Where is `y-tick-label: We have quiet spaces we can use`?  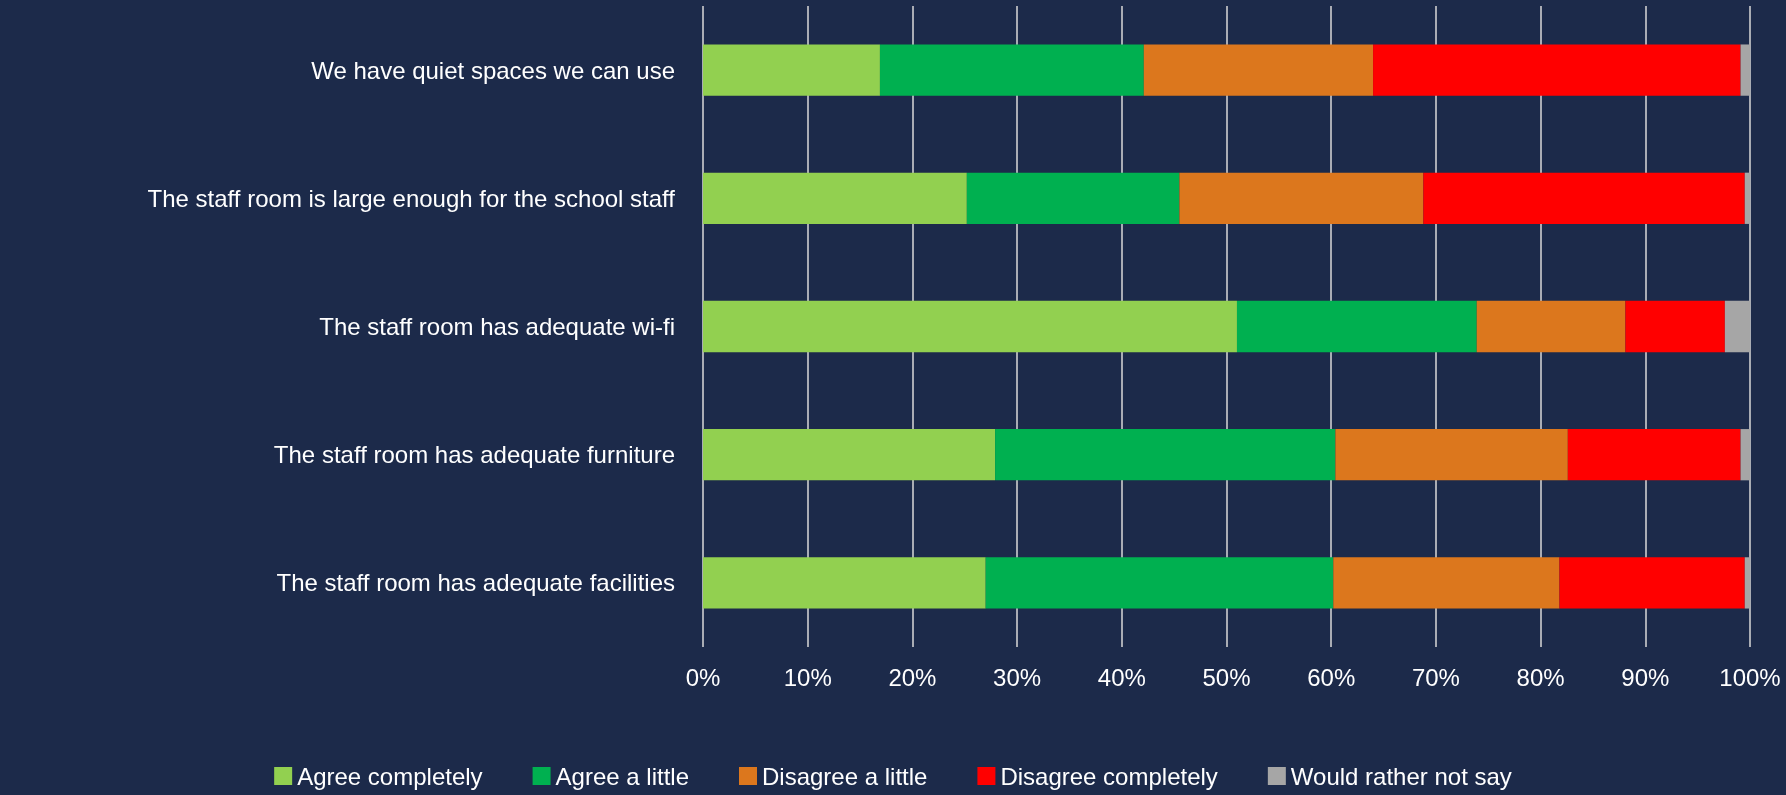
y-tick-label: We have quiet spaces we can use is located at coordinates (493, 70).